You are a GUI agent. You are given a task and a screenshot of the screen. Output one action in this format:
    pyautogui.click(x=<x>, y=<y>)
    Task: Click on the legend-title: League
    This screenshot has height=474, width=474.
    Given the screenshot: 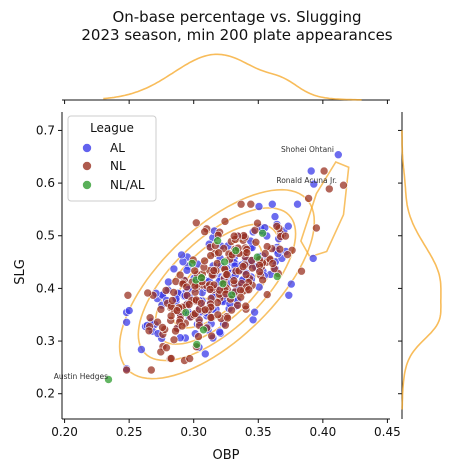 What is the action you would take?
    pyautogui.click(x=112, y=128)
    